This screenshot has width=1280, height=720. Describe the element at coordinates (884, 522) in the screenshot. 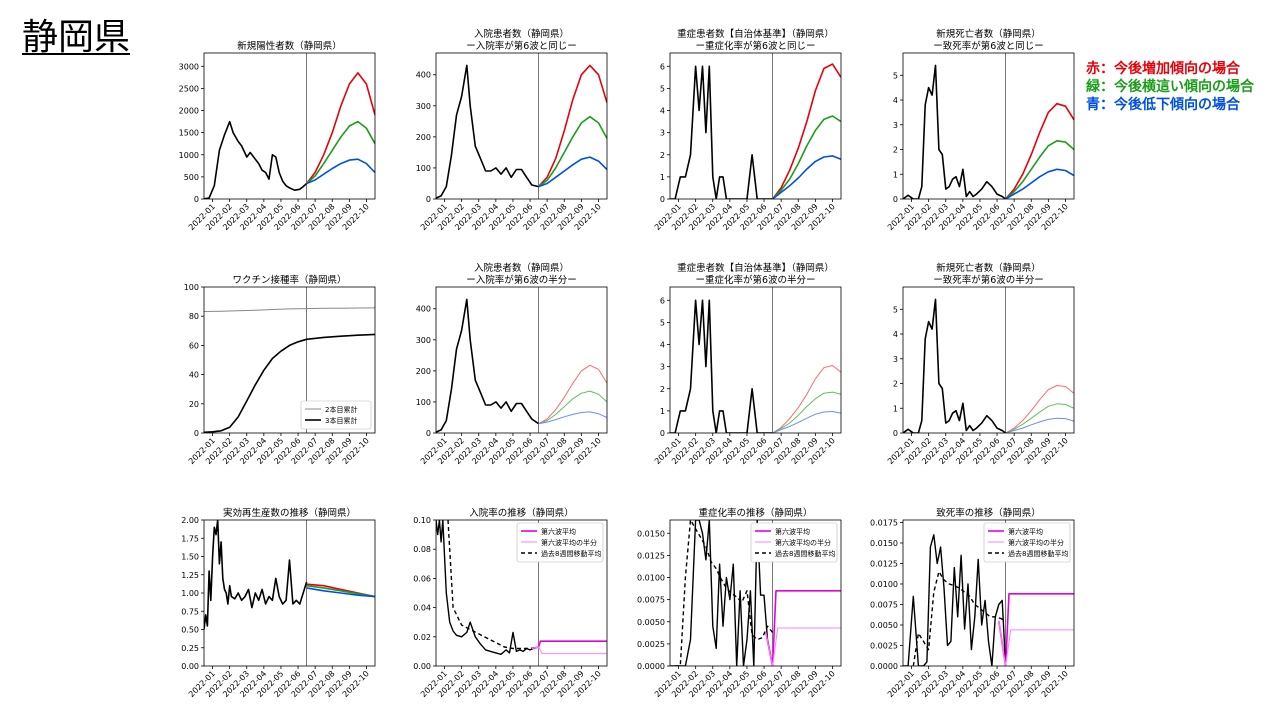

I see `y-tick-label: 0.0175` at that location.